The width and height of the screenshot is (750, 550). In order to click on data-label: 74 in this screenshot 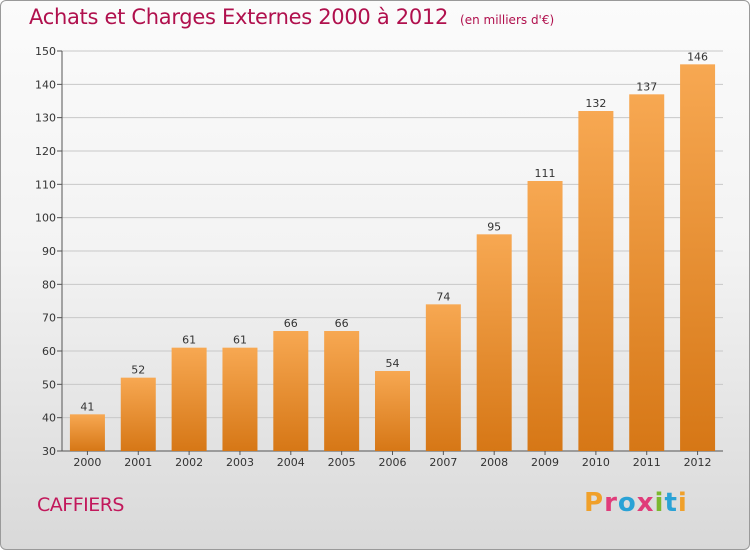, I will do `click(443, 296)`.